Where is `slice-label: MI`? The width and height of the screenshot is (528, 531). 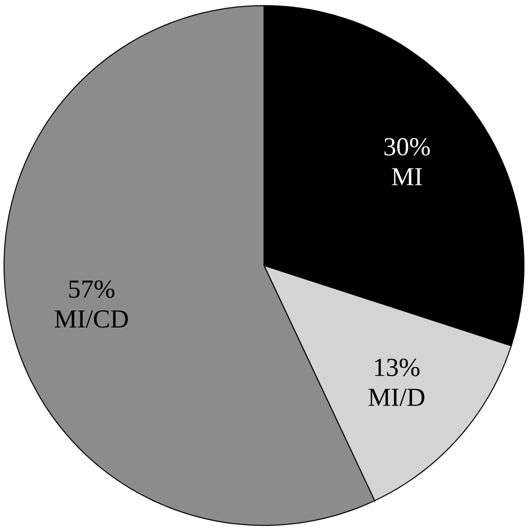 slice-label: MI is located at coordinates (407, 177).